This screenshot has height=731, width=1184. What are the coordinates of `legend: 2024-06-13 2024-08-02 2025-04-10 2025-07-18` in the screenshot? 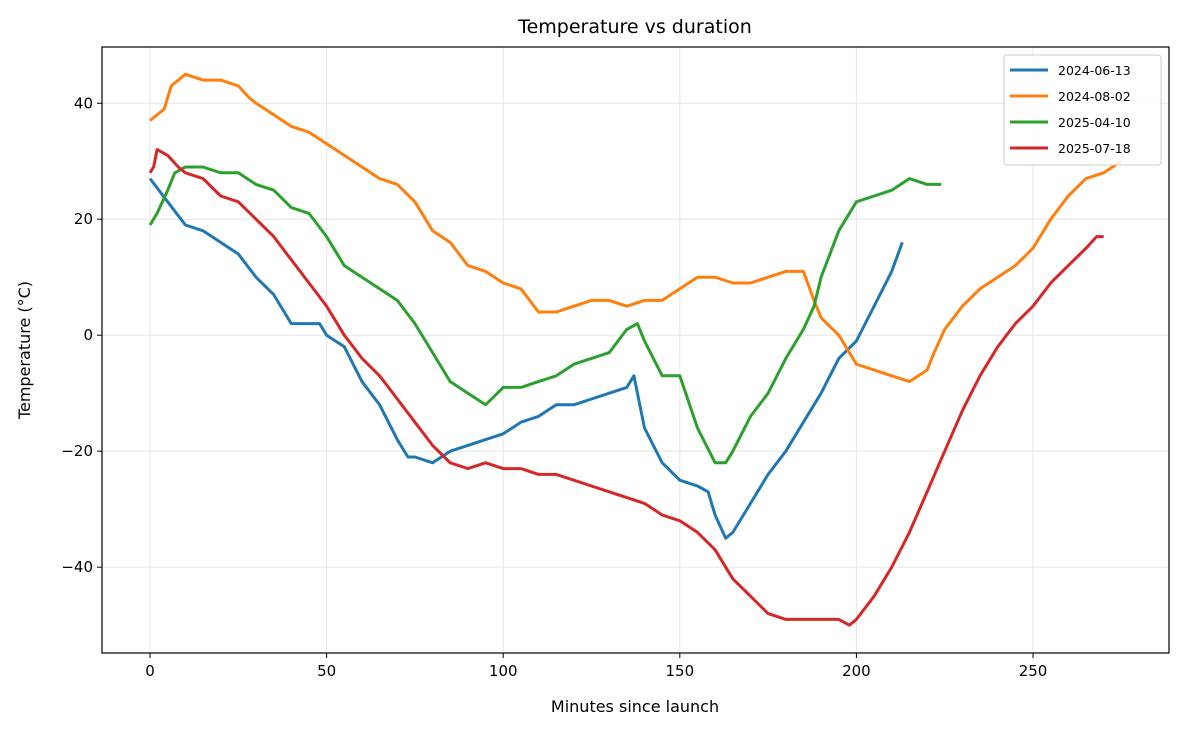 It's located at (1082, 110).